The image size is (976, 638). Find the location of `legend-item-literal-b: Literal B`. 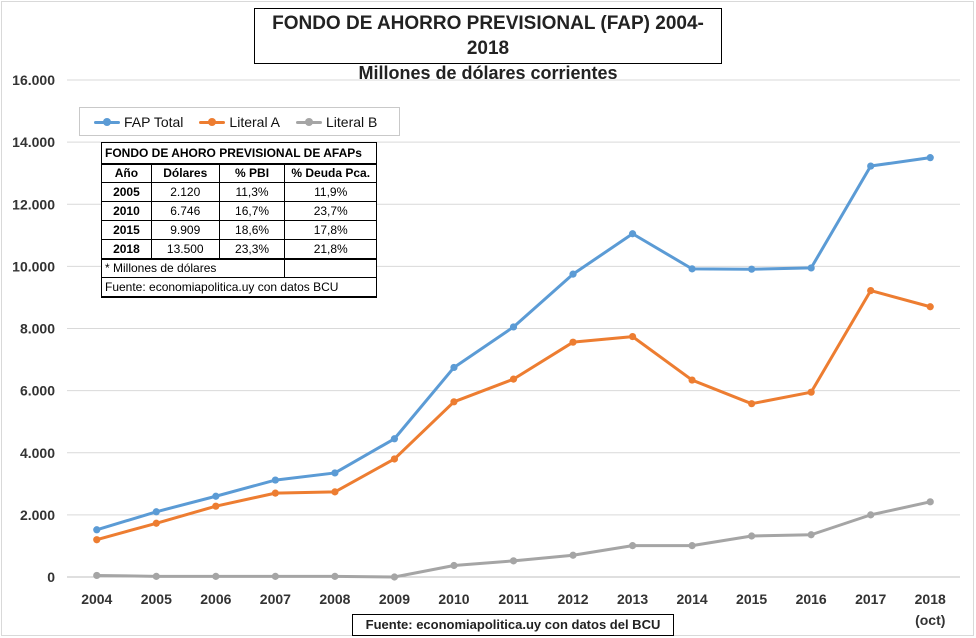

legend-item-literal-b: Literal B is located at coordinates (336, 122).